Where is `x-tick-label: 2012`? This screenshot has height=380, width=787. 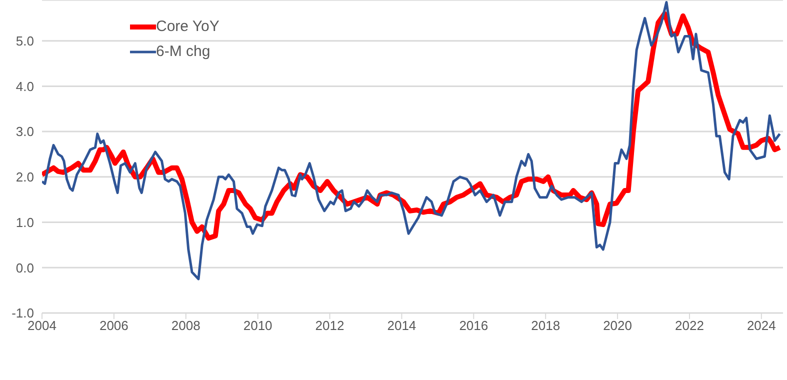 x-tick-label: 2012 is located at coordinates (329, 326).